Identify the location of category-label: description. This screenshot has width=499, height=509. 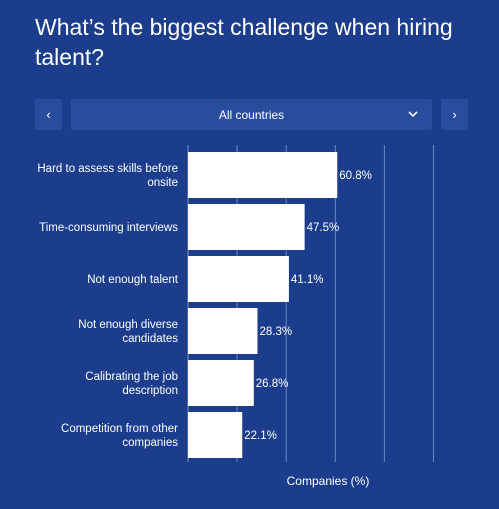
(150, 391).